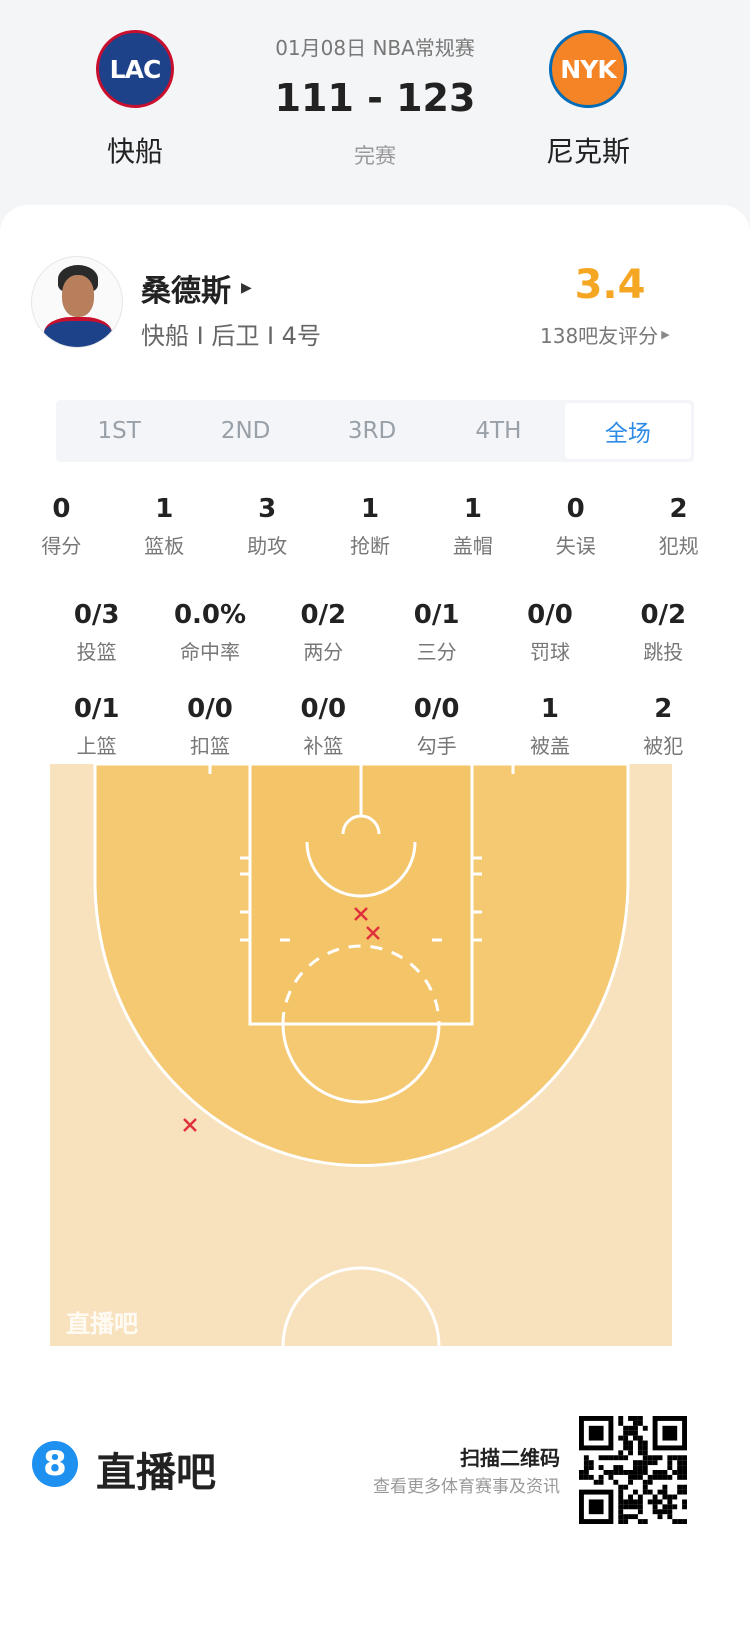  What do you see at coordinates (102, 1324) in the screenshot?
I see `court-watermark: 直播吧` at bounding box center [102, 1324].